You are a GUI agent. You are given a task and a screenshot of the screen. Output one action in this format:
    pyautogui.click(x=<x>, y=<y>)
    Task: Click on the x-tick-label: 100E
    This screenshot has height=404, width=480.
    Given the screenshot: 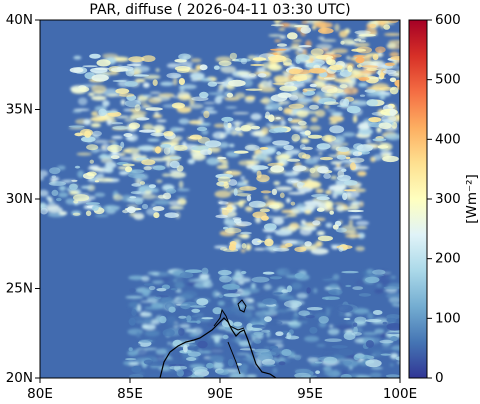 What is the action you would take?
    pyautogui.click(x=400, y=394)
    